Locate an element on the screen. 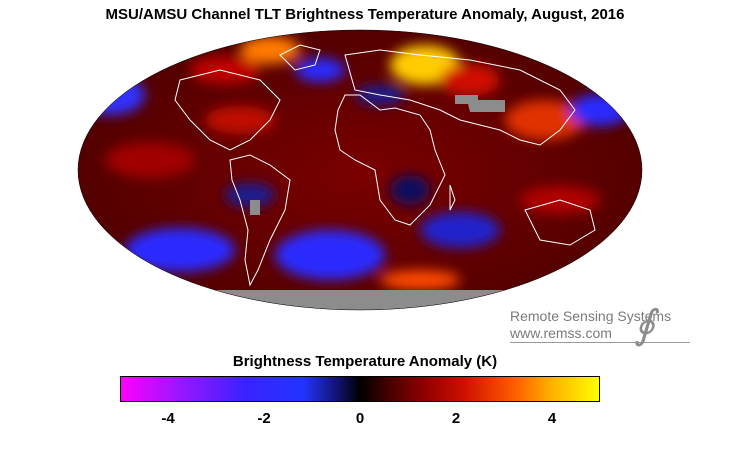 The height and width of the screenshot is (450, 730). colorbar-tick-label: -2 is located at coordinates (264, 418).